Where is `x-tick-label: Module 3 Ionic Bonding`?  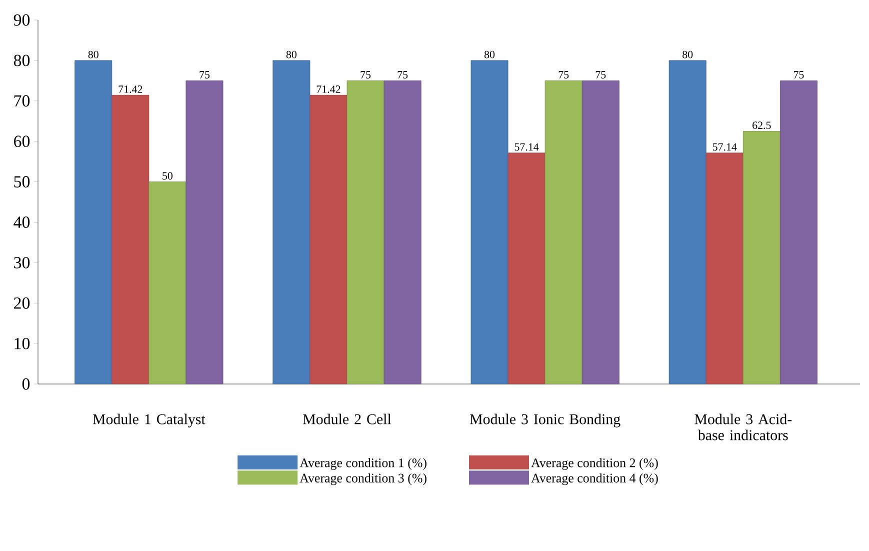 x-tick-label: Module 3 Ionic Bonding is located at coordinates (545, 421).